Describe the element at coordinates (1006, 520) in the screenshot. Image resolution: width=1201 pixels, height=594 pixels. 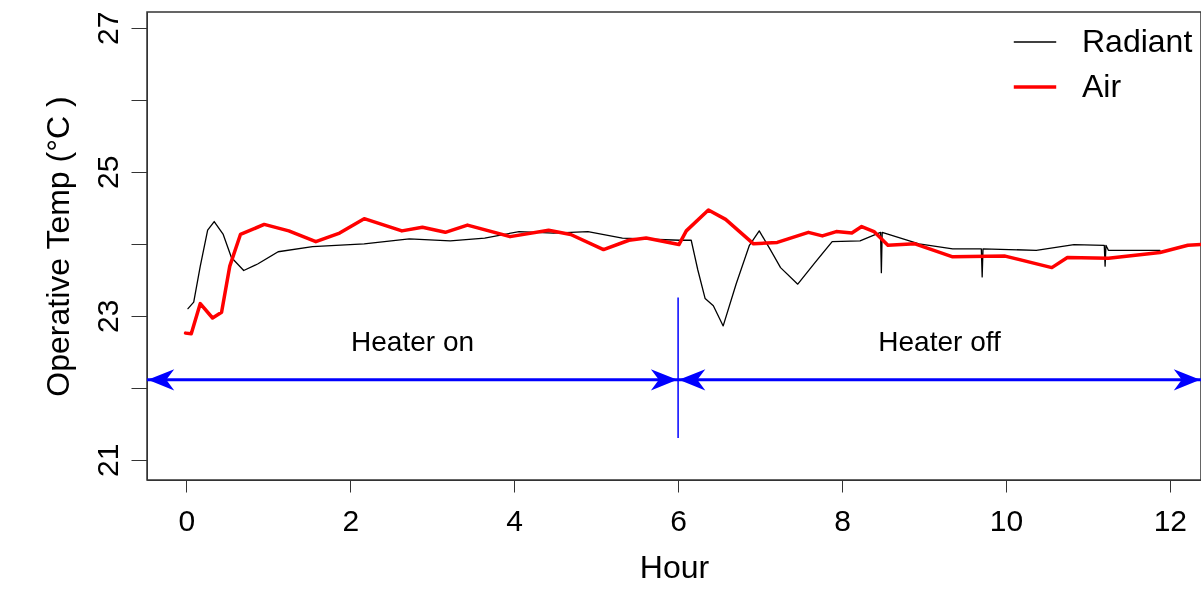
I see `x-tick-label: 10` at that location.